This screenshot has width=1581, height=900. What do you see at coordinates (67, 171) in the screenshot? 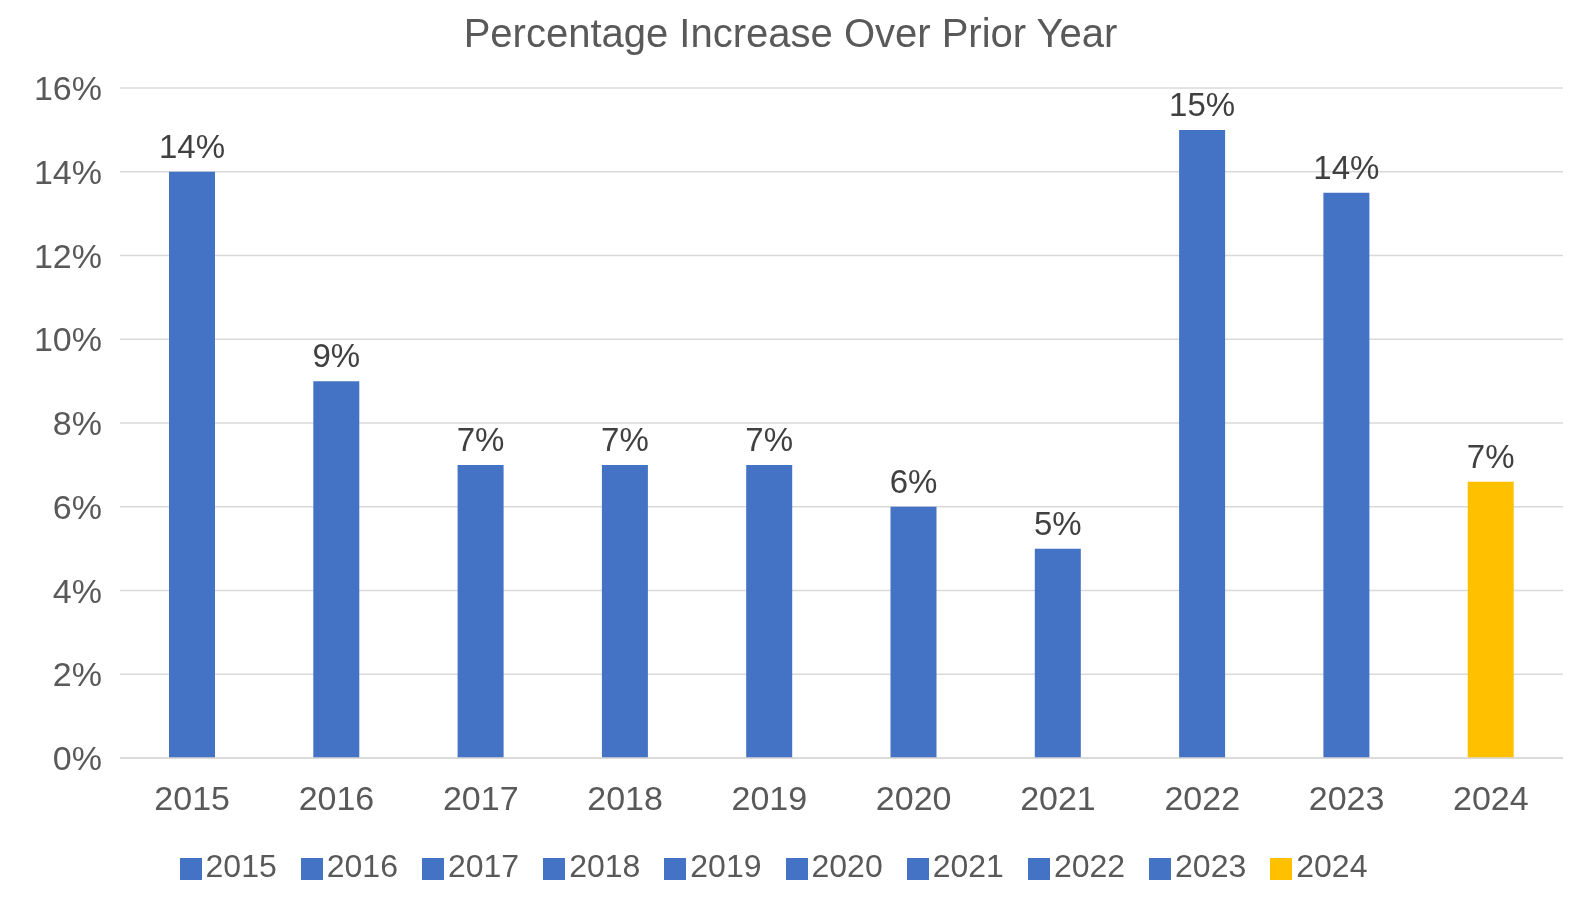
I see `y-tick-label: 14%` at bounding box center [67, 171].